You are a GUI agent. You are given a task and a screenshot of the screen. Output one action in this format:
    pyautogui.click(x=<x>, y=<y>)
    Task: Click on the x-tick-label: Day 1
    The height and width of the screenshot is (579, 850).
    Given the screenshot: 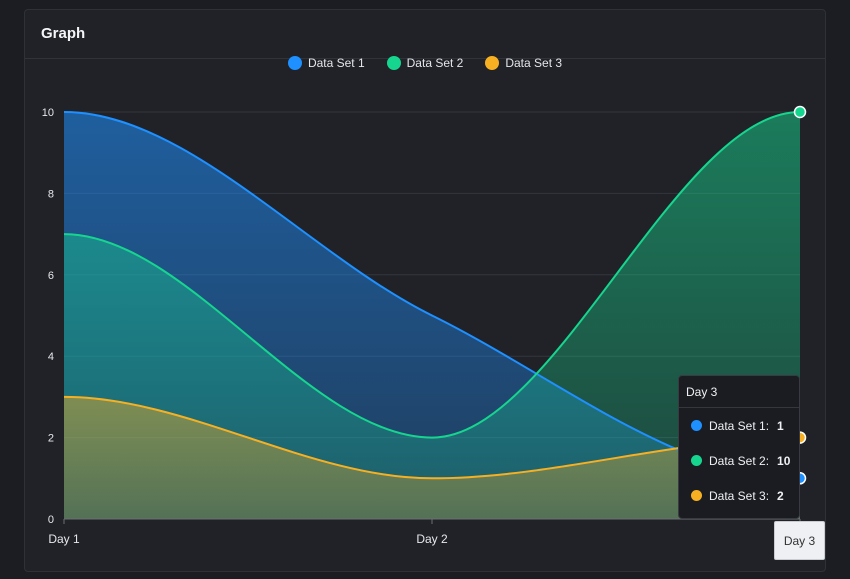 What is the action you would take?
    pyautogui.click(x=64, y=539)
    